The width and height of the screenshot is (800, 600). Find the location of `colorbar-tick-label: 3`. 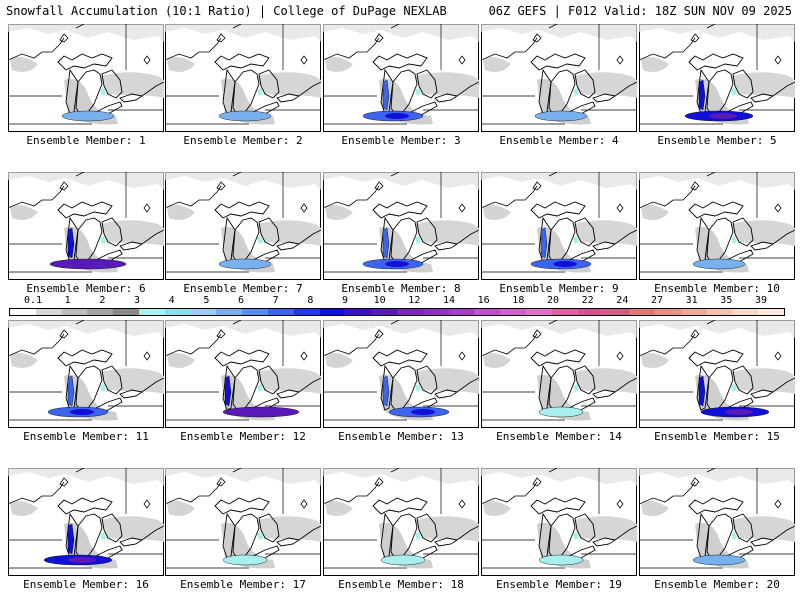

colorbar-tick-label: 3 is located at coordinates (137, 300).